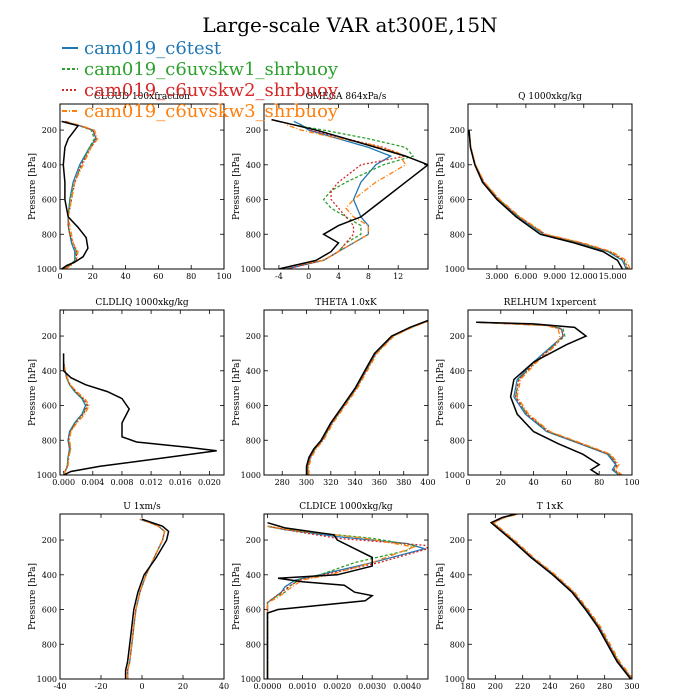 The image size is (700, 700). Describe the element at coordinates (338, 276) in the screenshot. I see `x-tick-label: 4` at that location.